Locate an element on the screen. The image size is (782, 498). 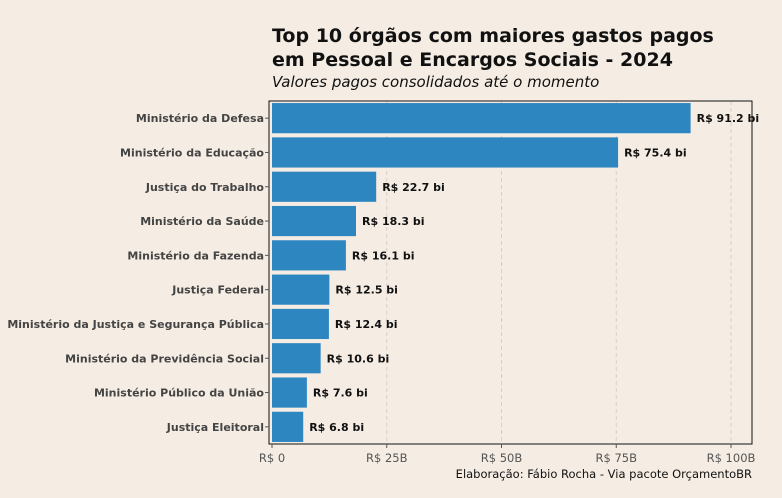
category-label: Ministério da Fazenda is located at coordinates (195, 255).